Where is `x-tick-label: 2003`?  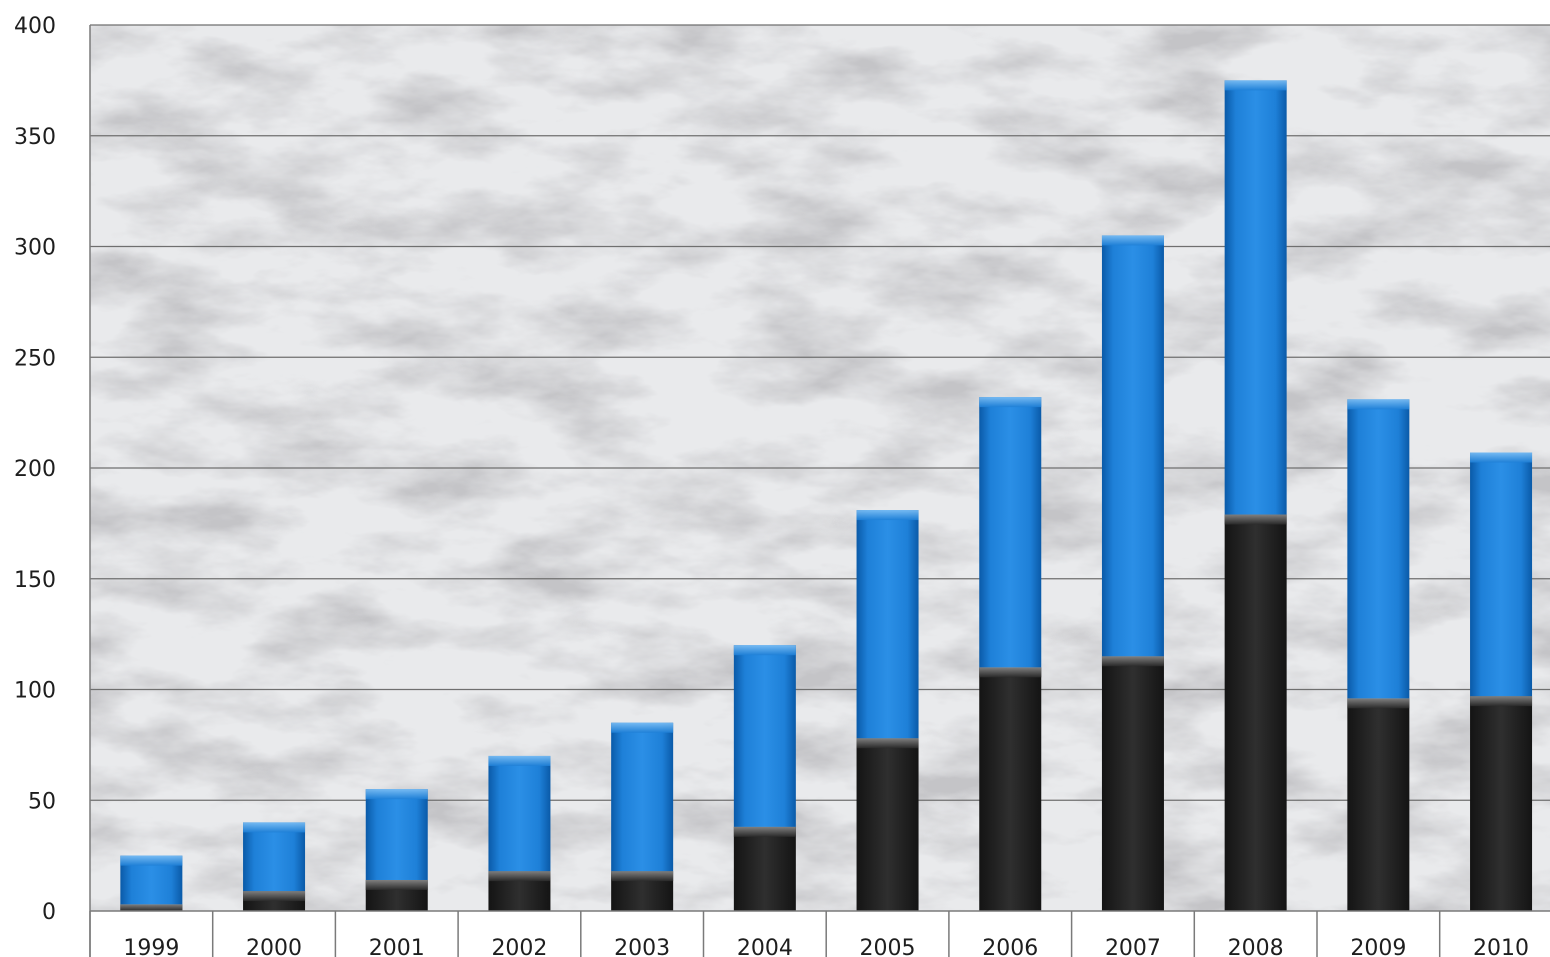
x-tick-label: 2003 is located at coordinates (642, 946).